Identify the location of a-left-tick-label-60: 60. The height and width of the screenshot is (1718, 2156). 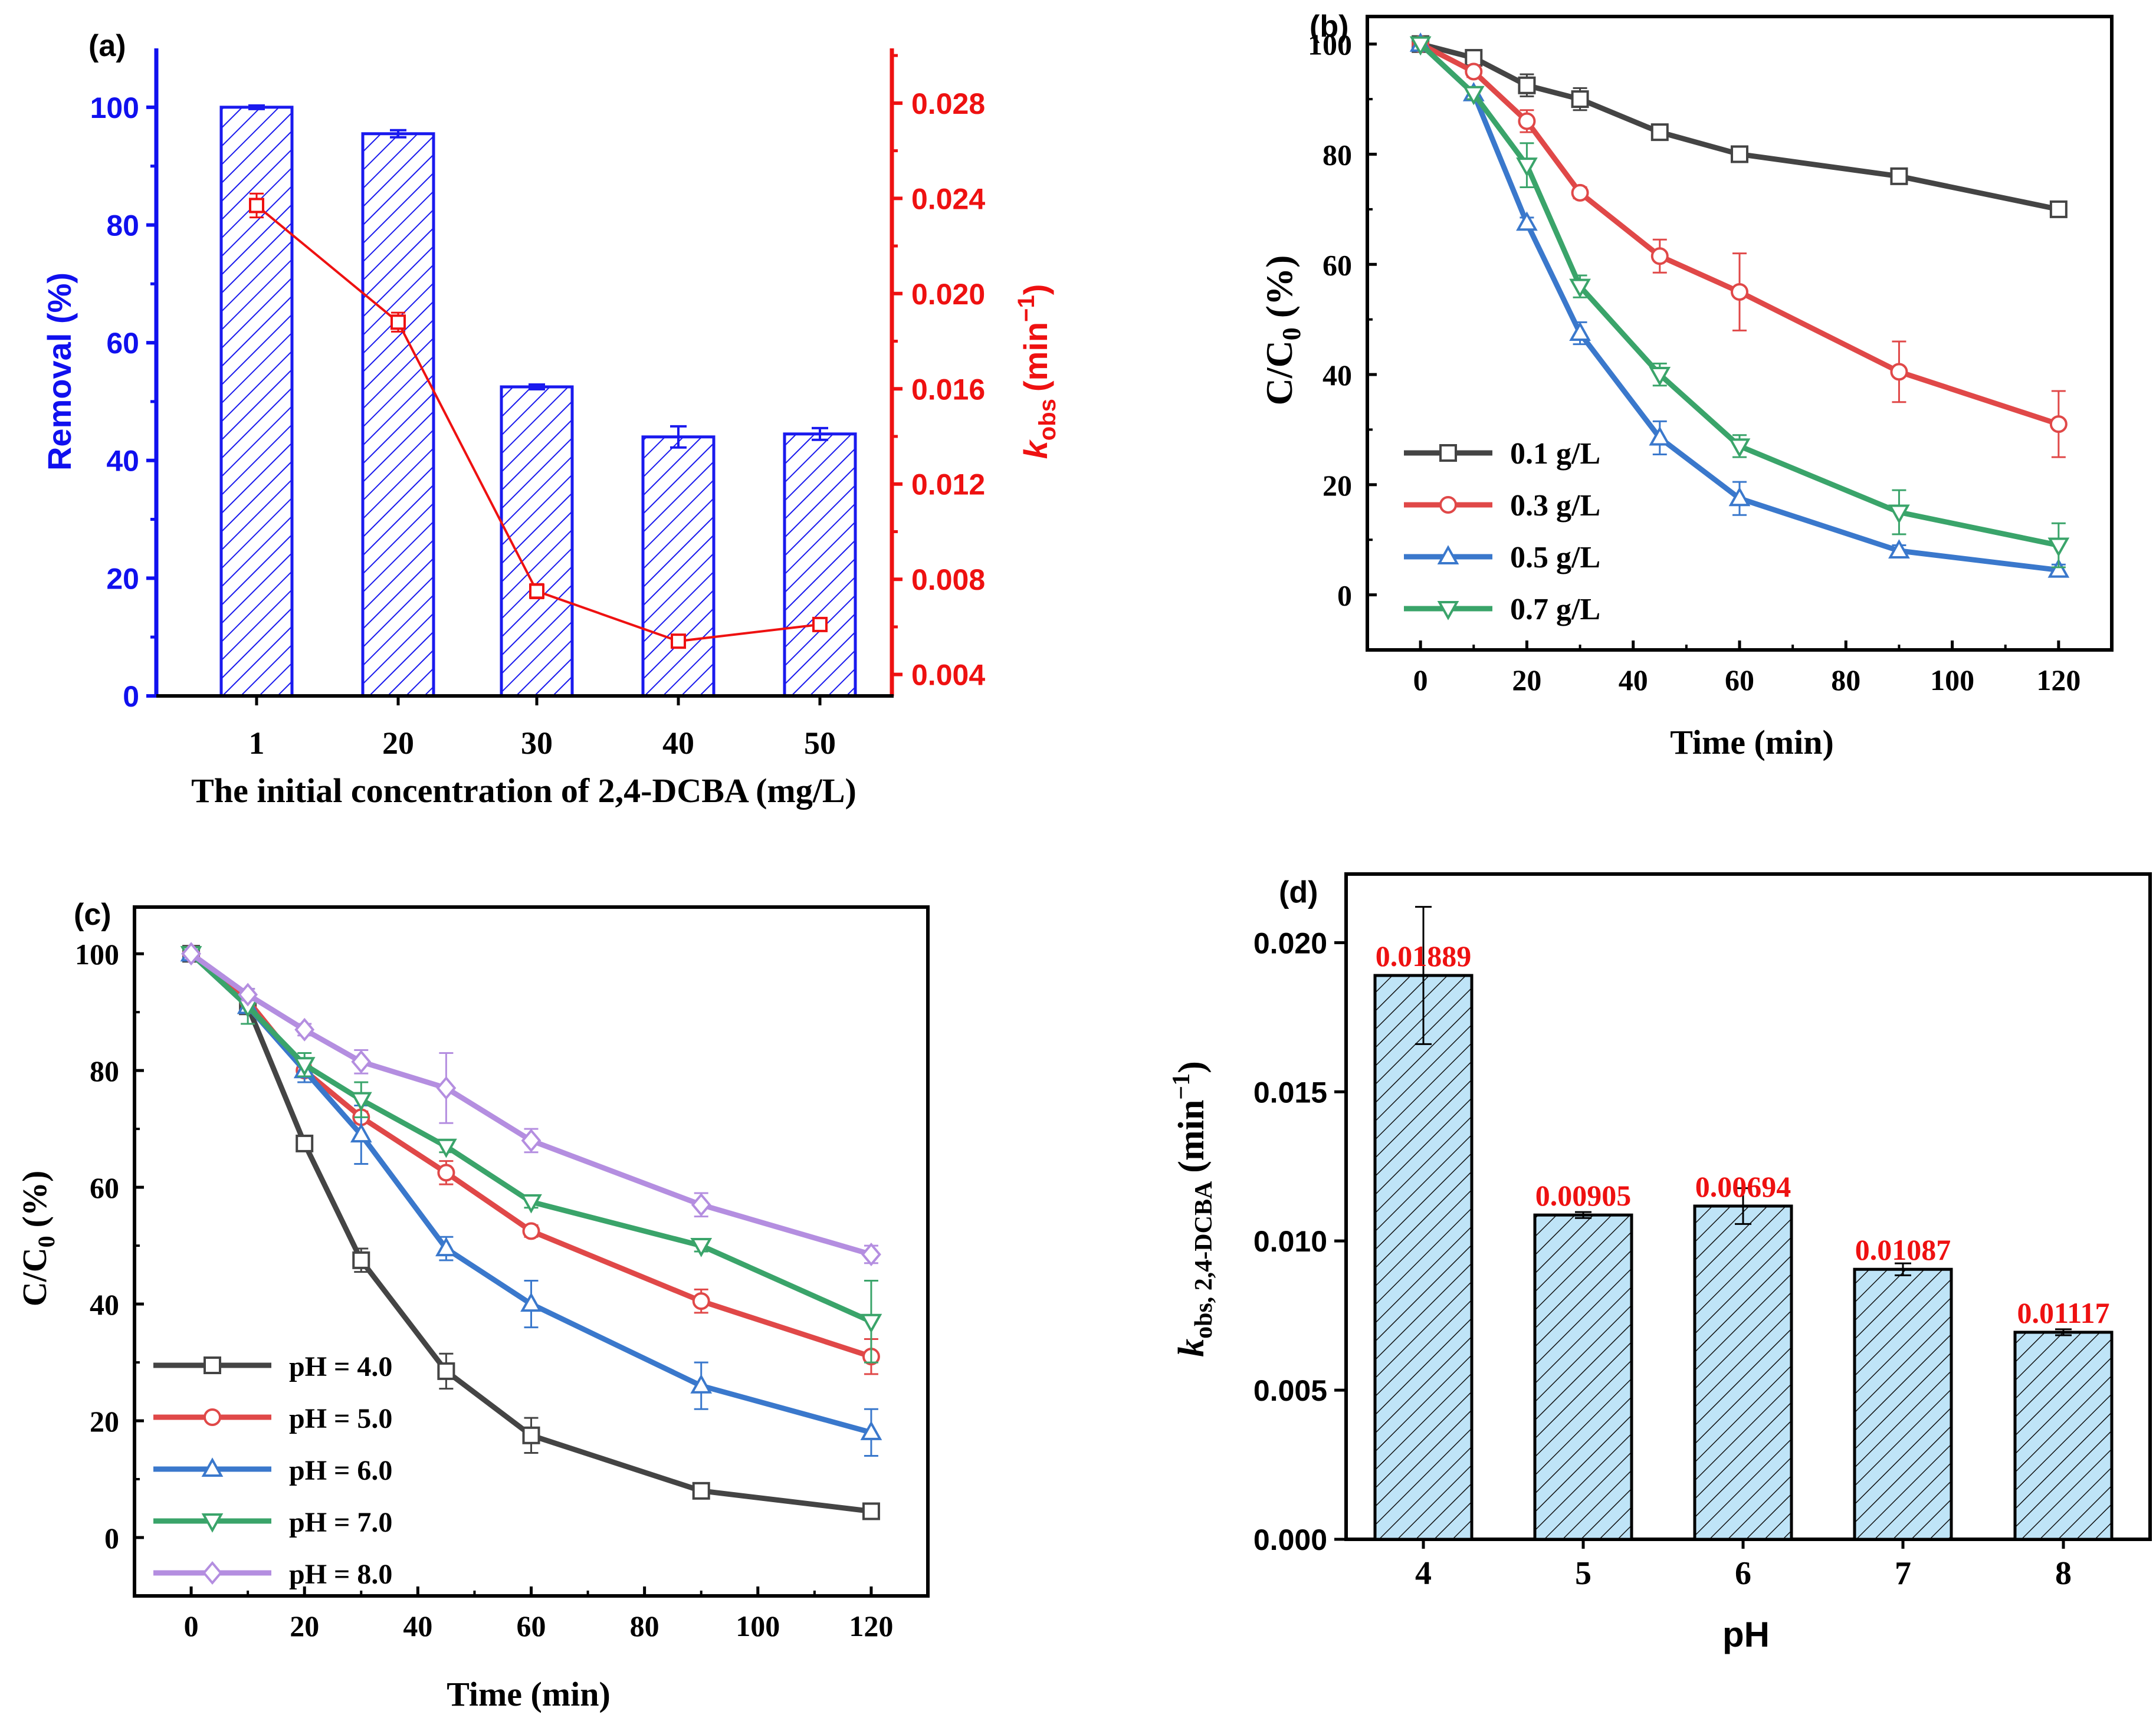
(122, 343).